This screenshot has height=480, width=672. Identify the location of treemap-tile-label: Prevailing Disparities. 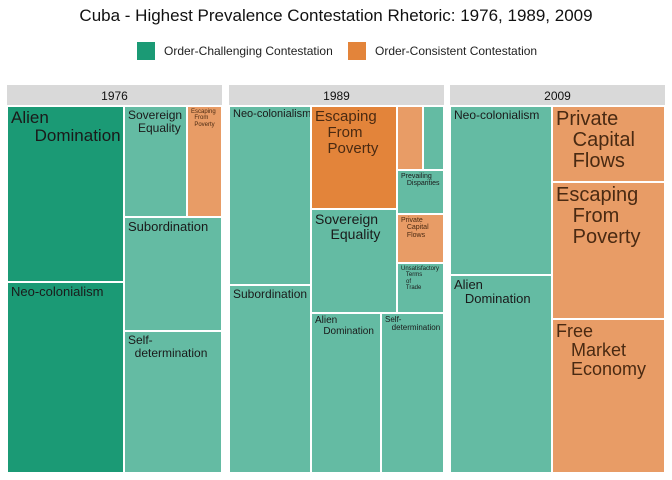
(420, 180).